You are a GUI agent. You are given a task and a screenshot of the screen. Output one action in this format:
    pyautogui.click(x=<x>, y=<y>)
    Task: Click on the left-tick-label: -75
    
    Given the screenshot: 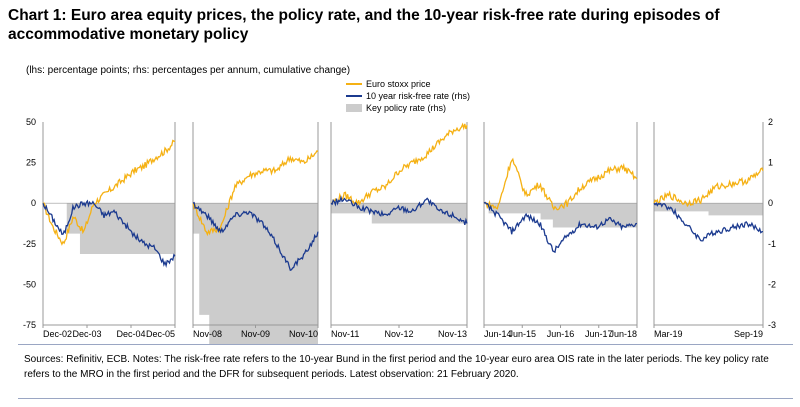 What is the action you would take?
    pyautogui.click(x=29, y=325)
    